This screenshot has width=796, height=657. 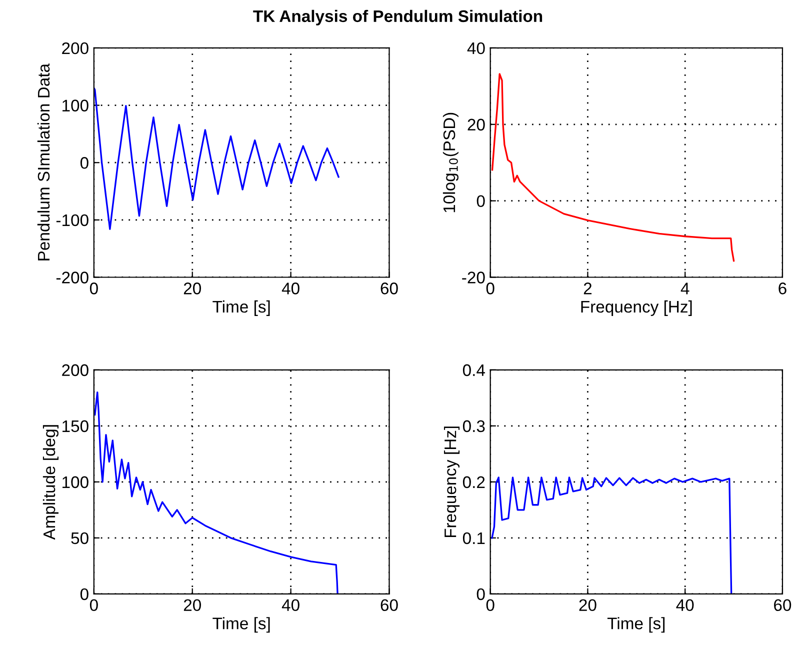 I want to click on y-tick-label: 150, so click(x=75, y=426).